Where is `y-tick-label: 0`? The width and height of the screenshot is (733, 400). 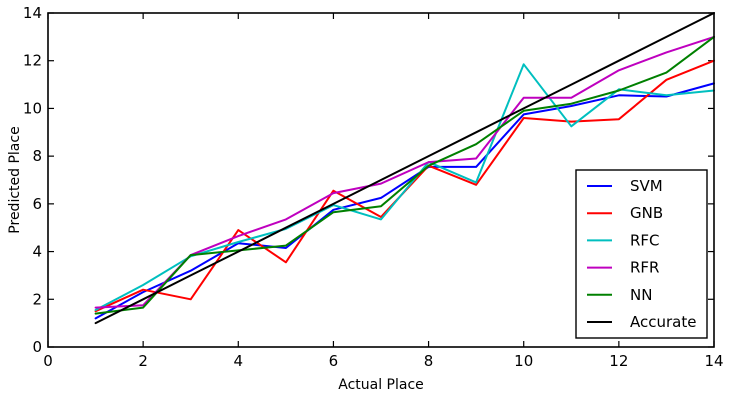
y-tick-label: 0 is located at coordinates (37, 347).